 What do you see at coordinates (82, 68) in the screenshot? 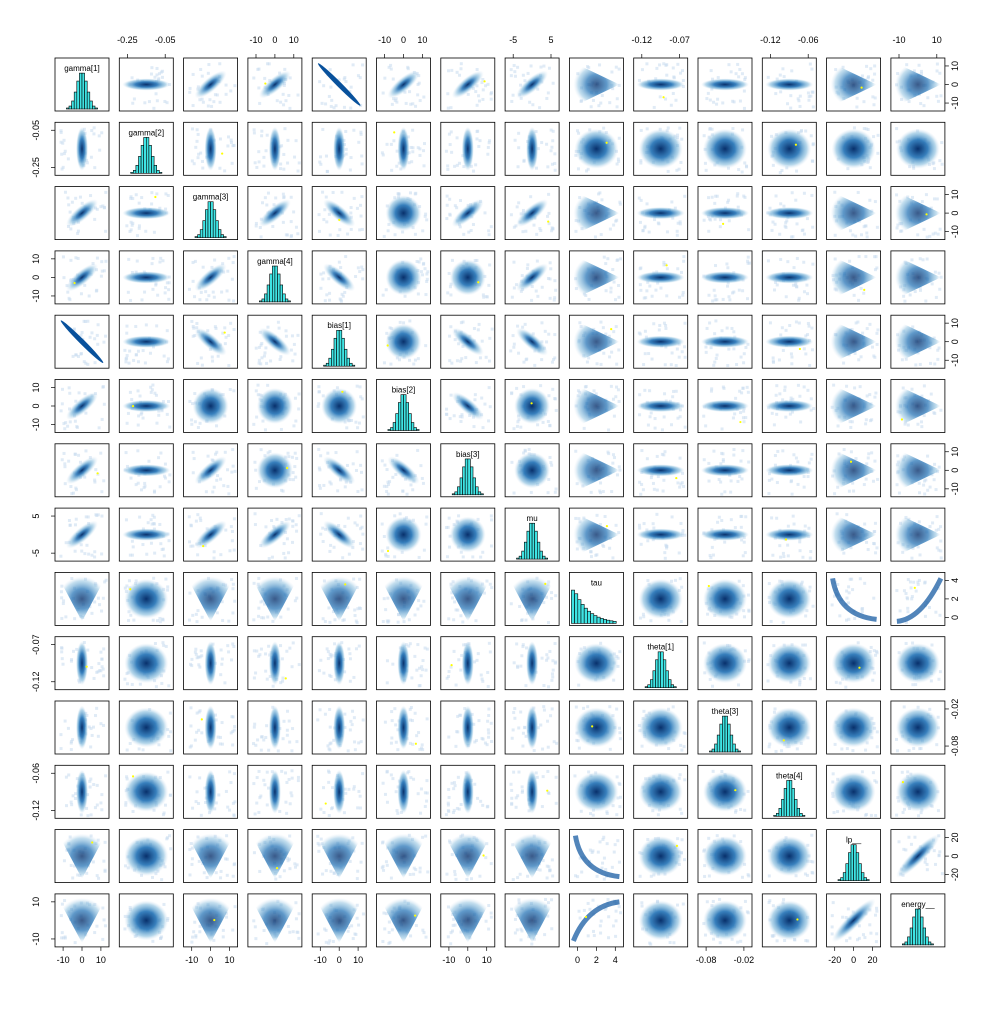
I see `variable-label: gamma[1]` at bounding box center [82, 68].